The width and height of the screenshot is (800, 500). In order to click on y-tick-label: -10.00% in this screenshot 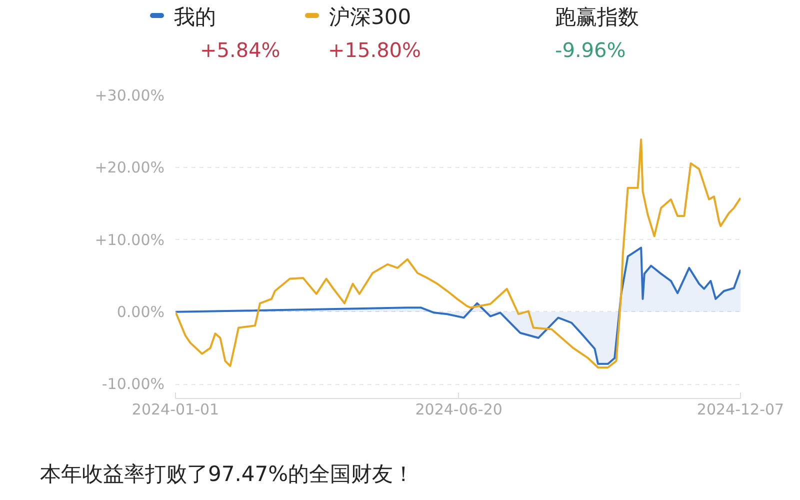, I will do `click(133, 384)`.